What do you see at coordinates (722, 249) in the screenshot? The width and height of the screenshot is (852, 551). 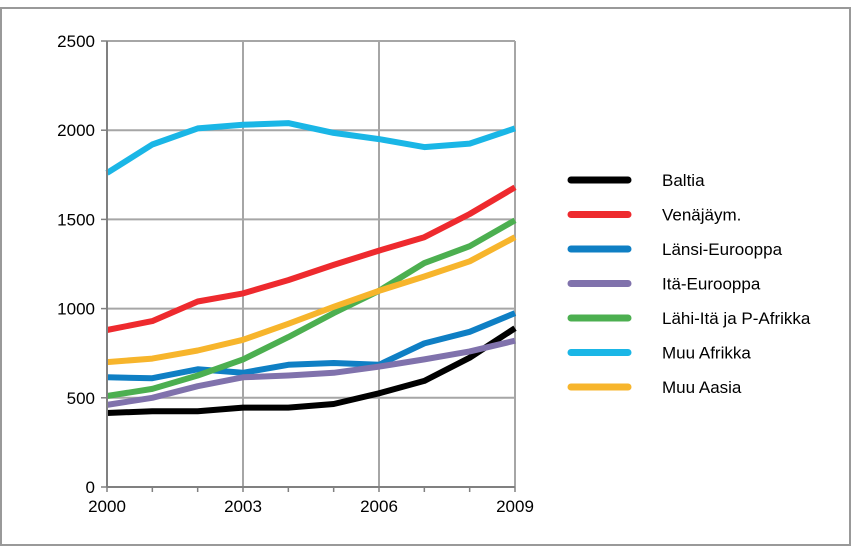 I see `legend-label: Länsi-Eurooppa` at bounding box center [722, 249].